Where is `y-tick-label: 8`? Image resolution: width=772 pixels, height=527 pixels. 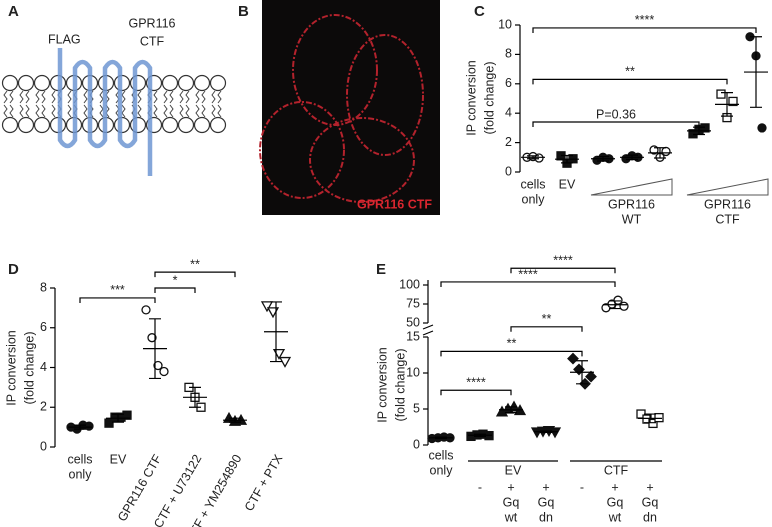
y-tick-label: 8 is located at coordinates (43, 287).